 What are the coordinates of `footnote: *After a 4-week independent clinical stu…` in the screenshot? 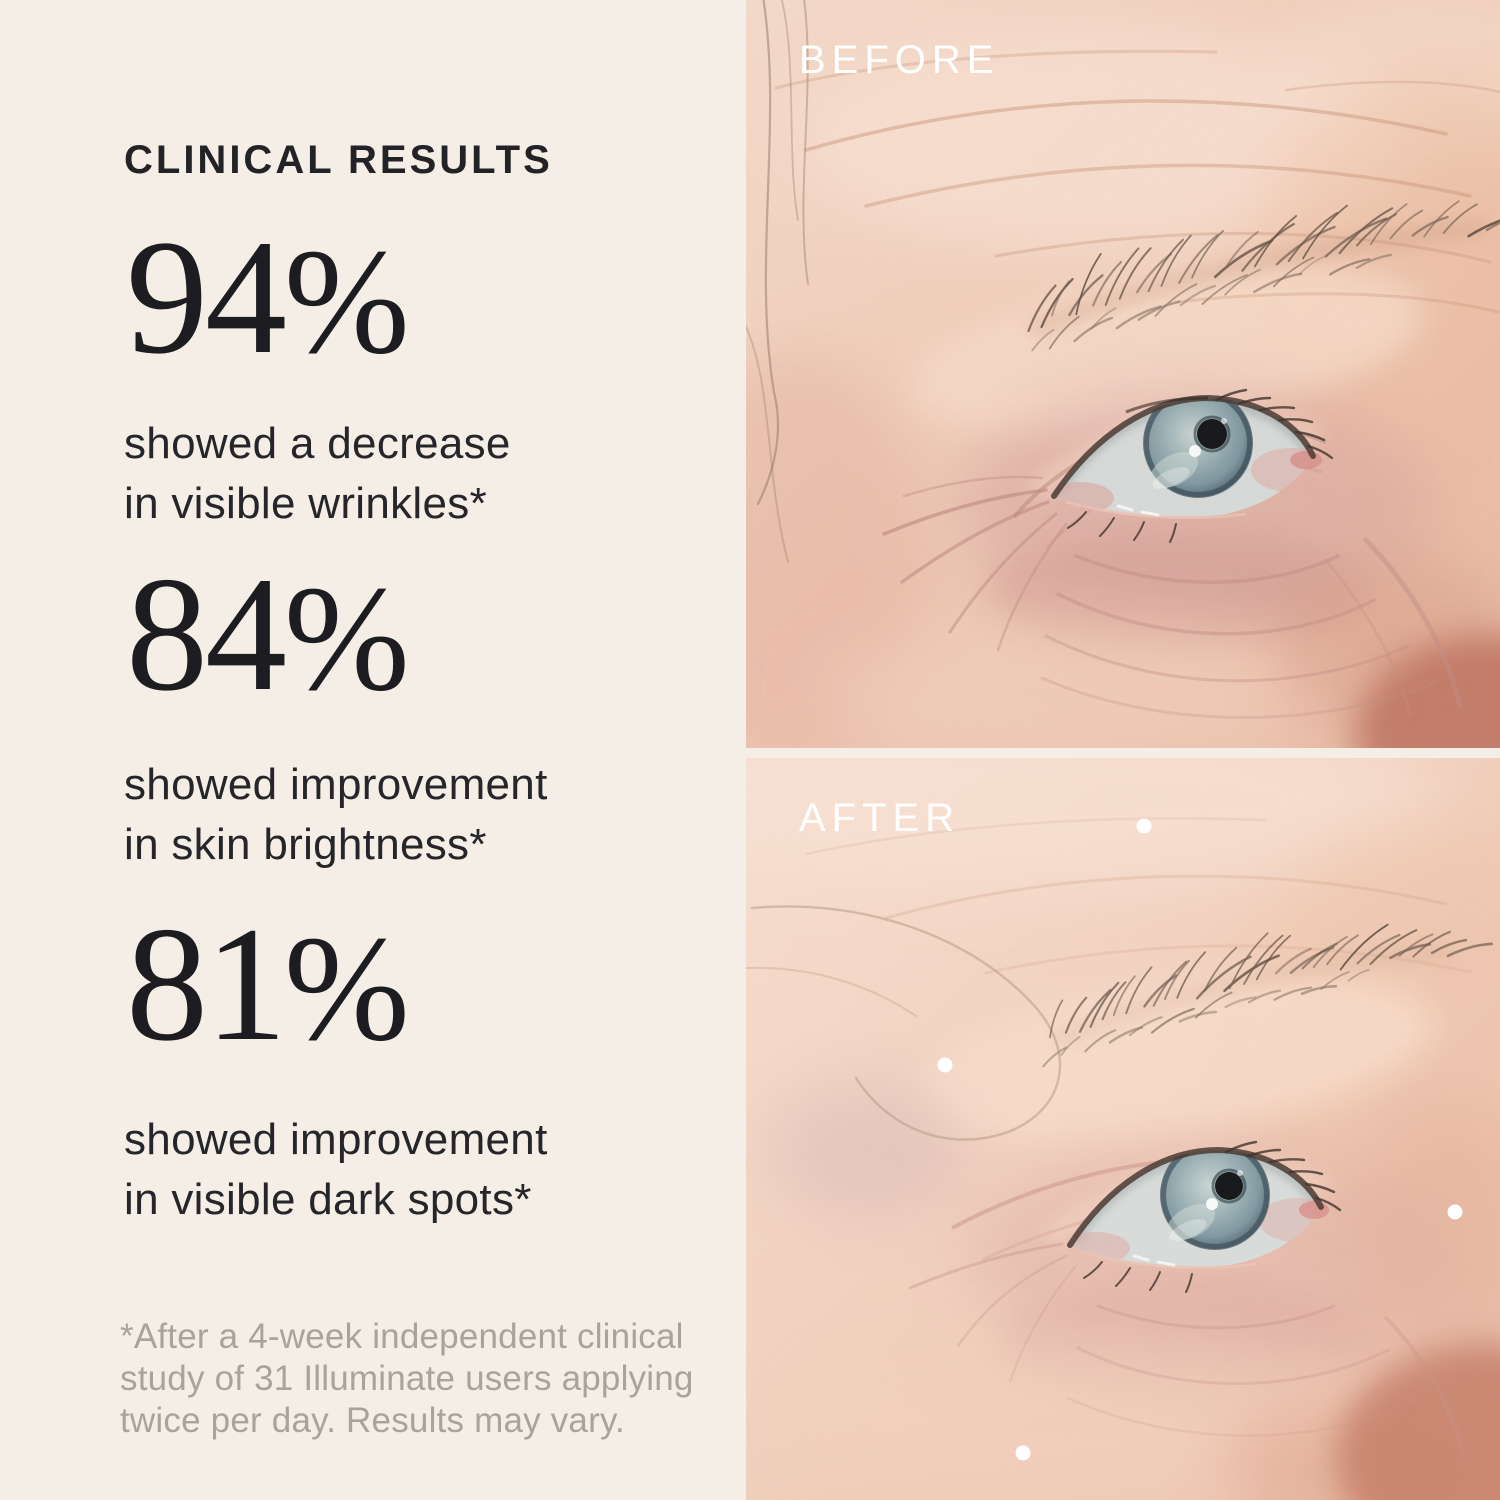 It's located at (407, 1379).